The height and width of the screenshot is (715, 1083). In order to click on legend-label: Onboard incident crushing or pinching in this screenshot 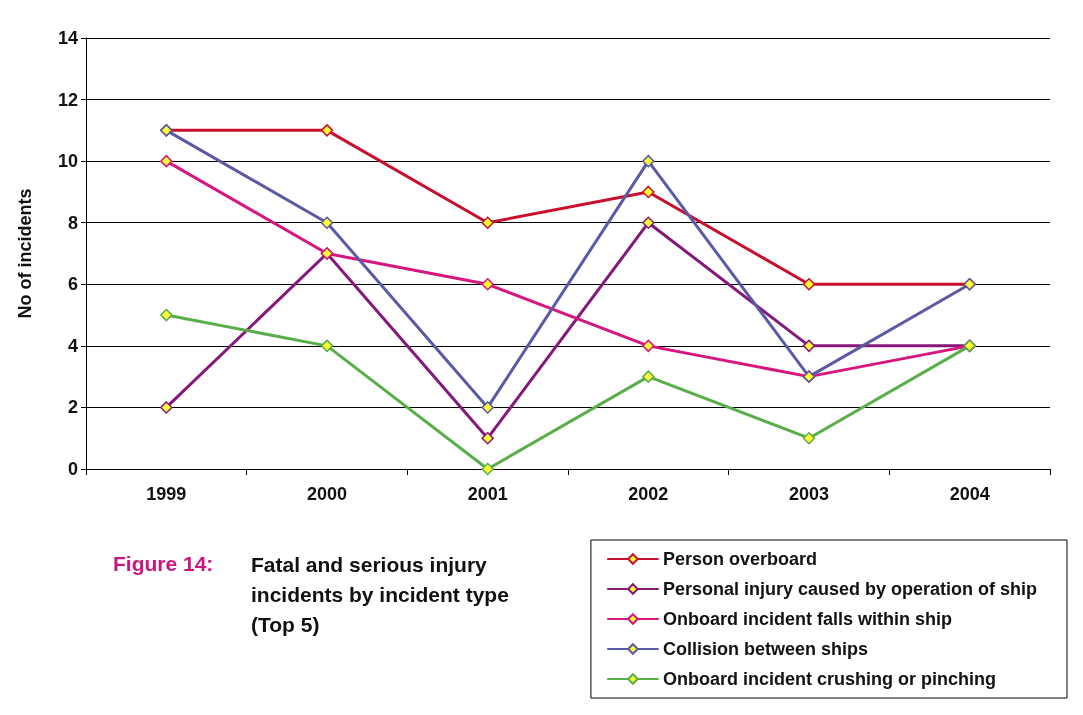, I will do `click(829, 679)`.